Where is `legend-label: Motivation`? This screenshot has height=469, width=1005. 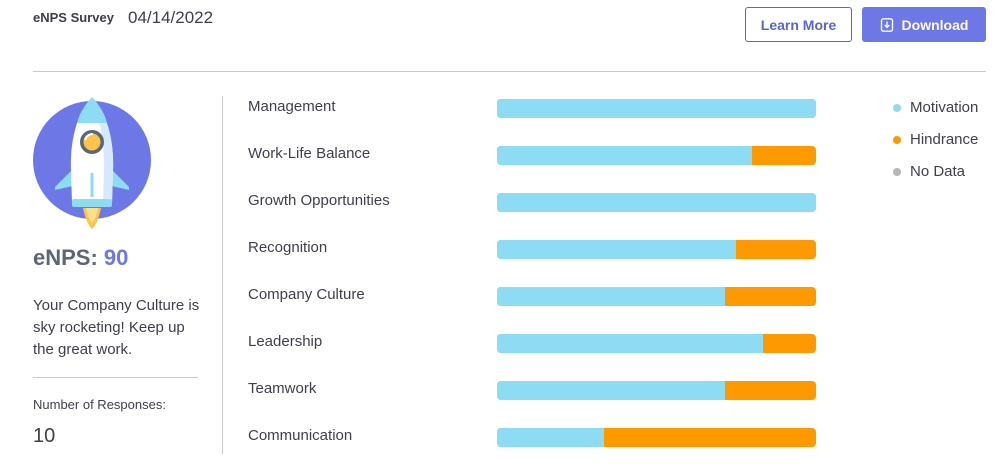
legend-label: Motivation is located at coordinates (944, 107).